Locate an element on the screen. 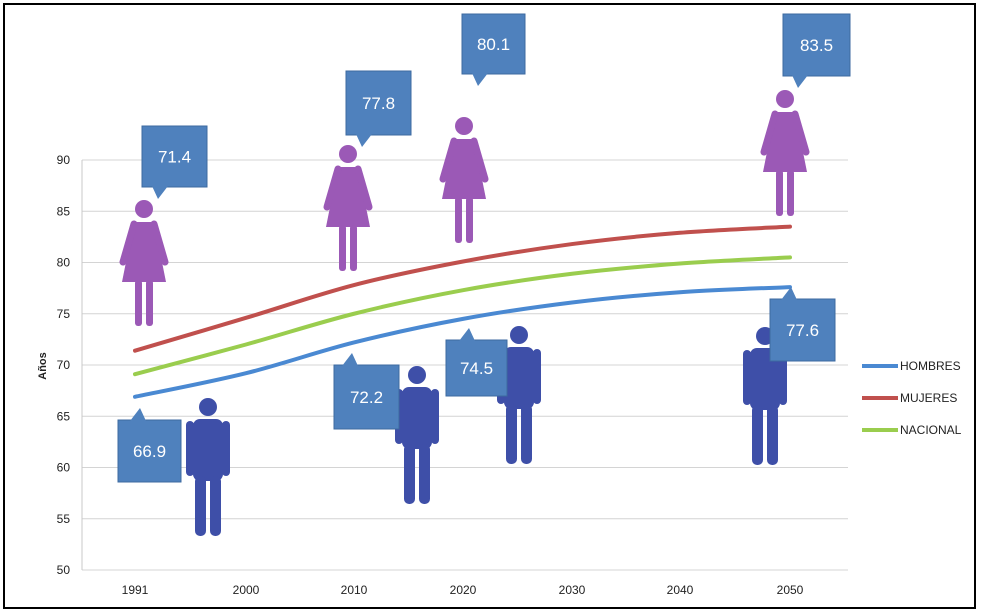  callout-mujeres-2050: 83.5 is located at coordinates (816, 50).